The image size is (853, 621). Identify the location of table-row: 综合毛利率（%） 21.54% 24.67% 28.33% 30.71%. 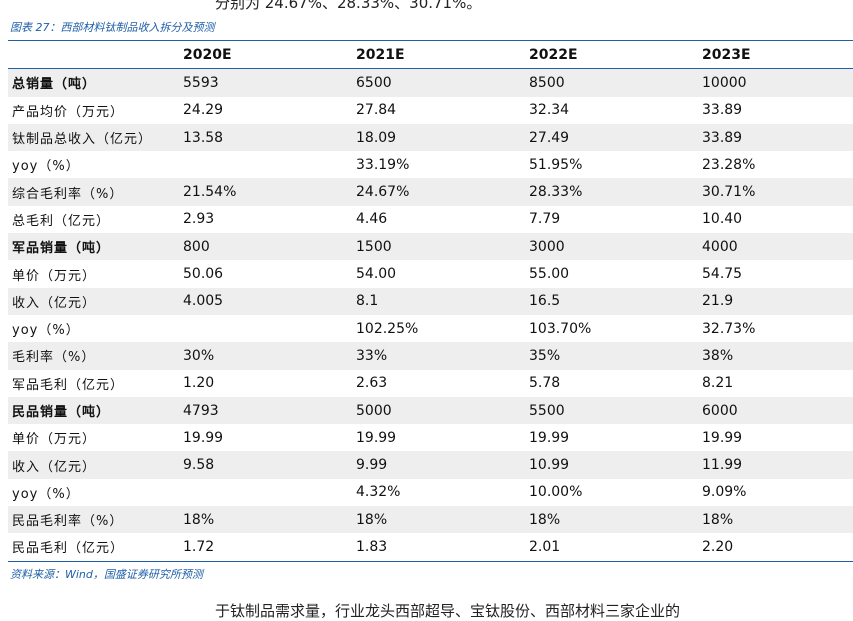
(430, 192).